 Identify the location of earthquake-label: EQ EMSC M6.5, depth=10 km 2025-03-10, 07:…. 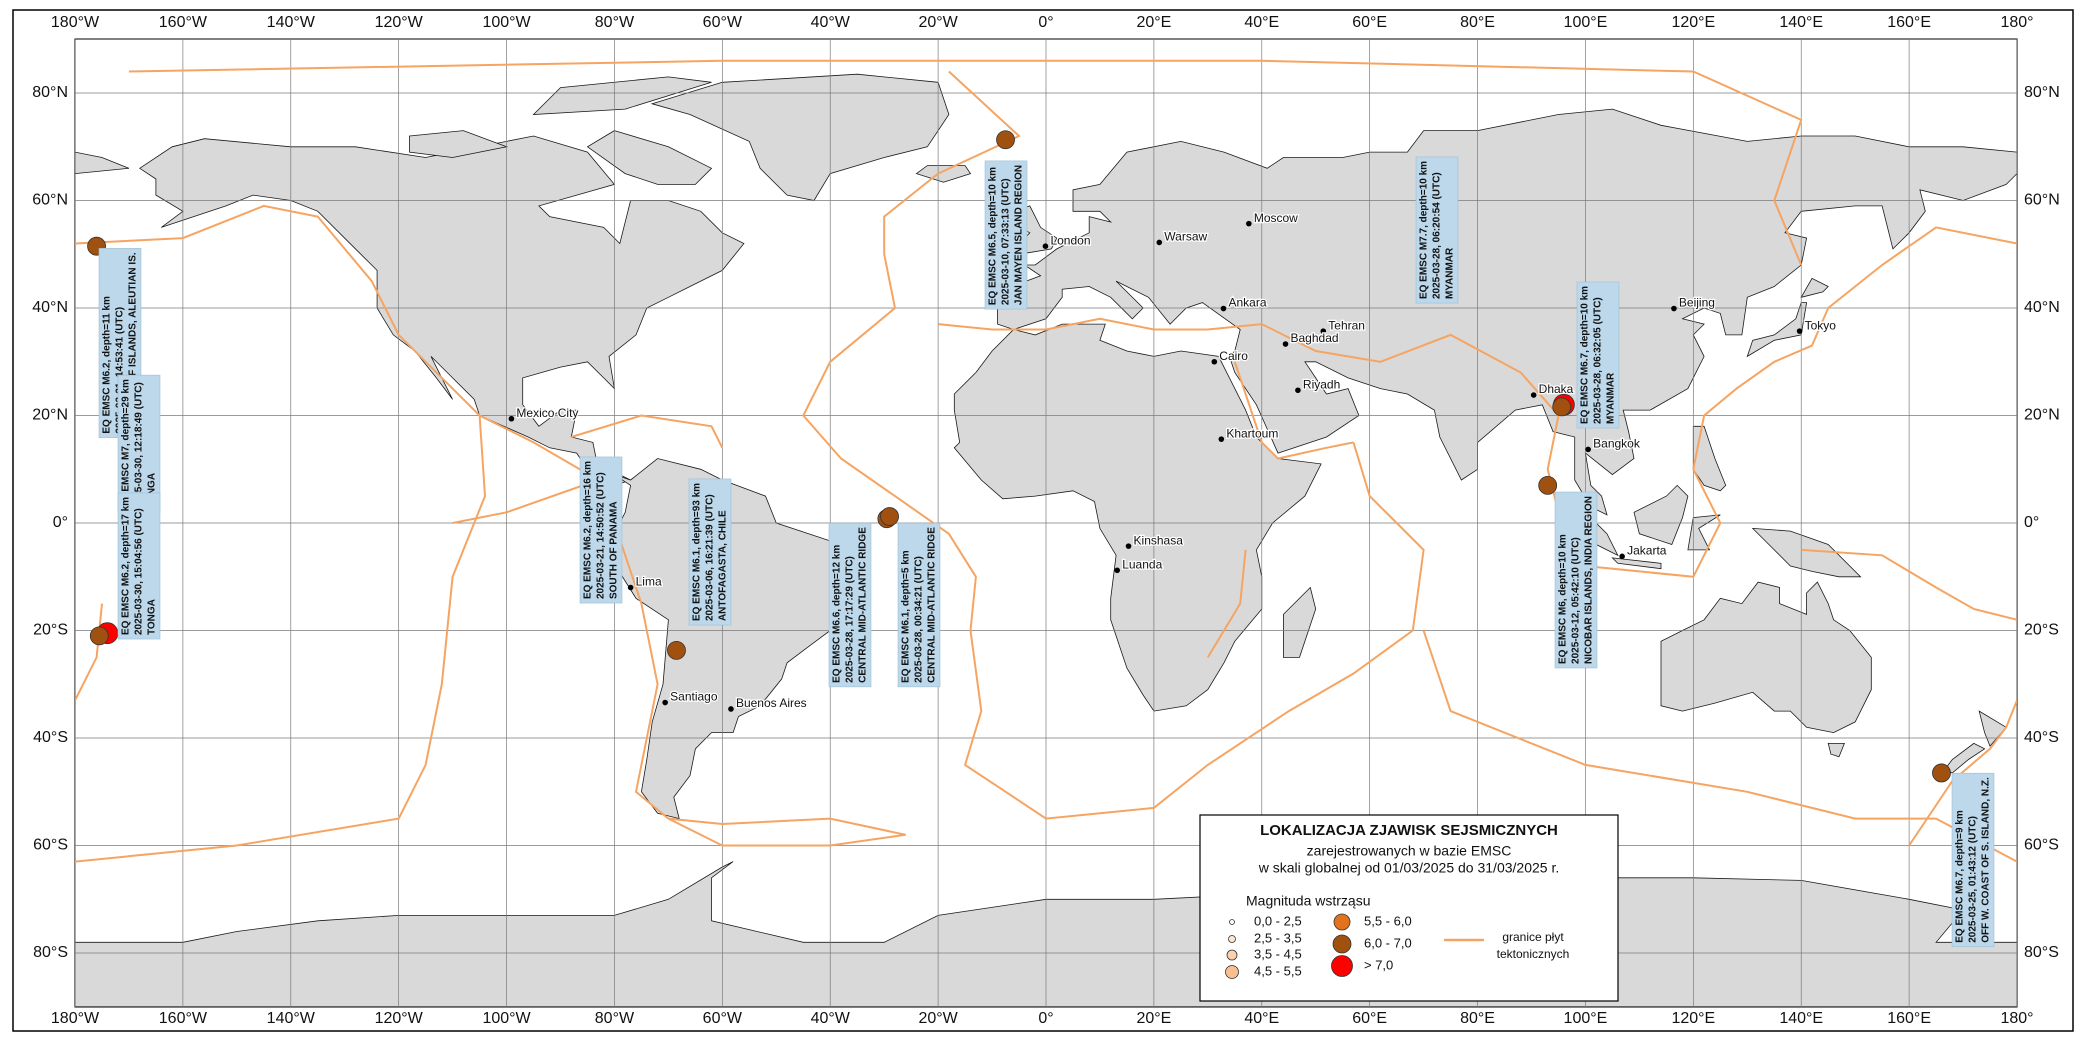
(1006, 235).